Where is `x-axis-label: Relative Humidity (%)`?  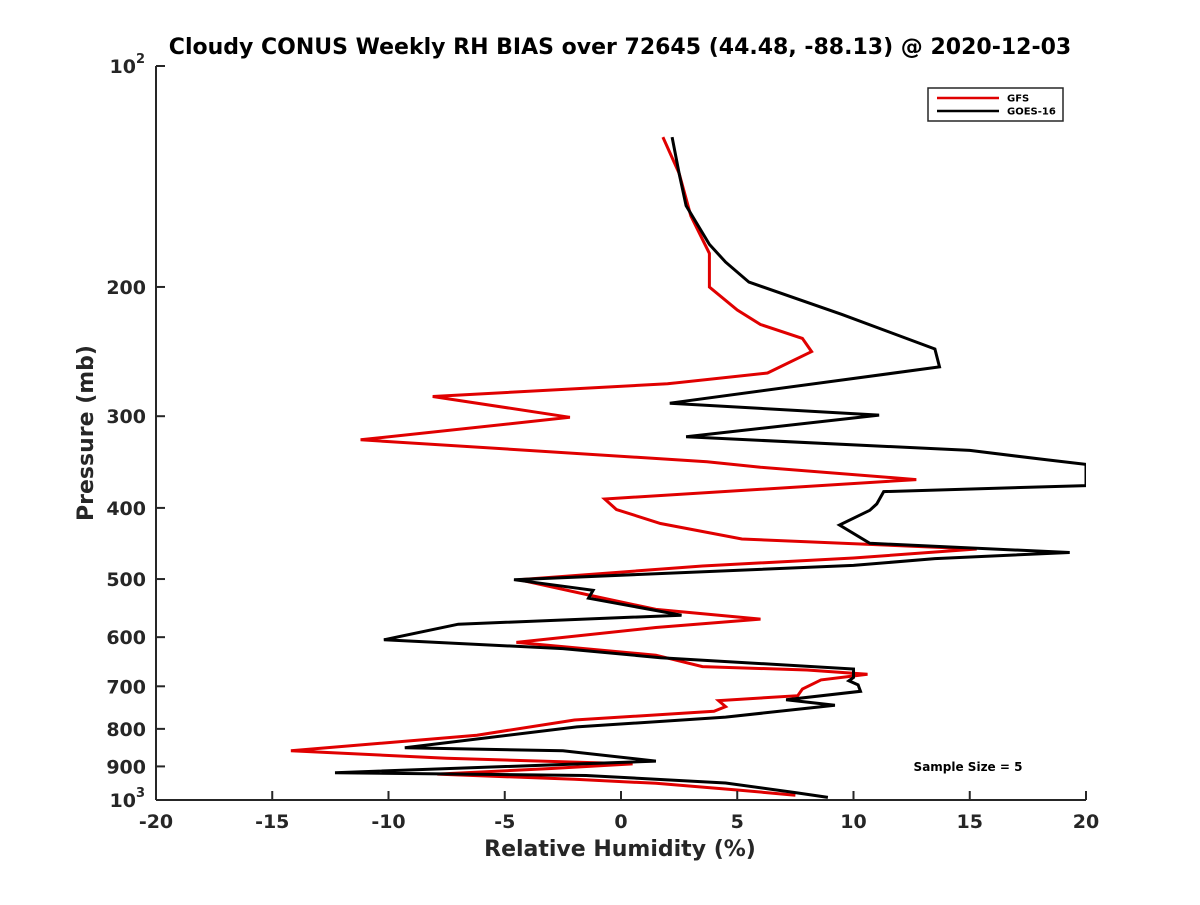 x-axis-label: Relative Humidity (%) is located at coordinates (620, 849).